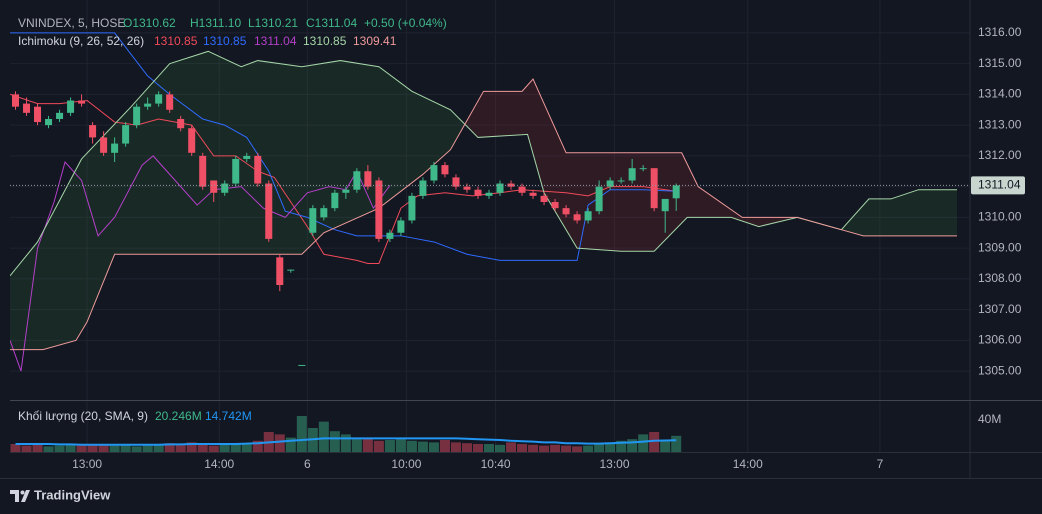 The width and height of the screenshot is (1042, 514). Describe the element at coordinates (331, 23) in the screenshot. I see `ohlc-close: C1311.04` at that location.